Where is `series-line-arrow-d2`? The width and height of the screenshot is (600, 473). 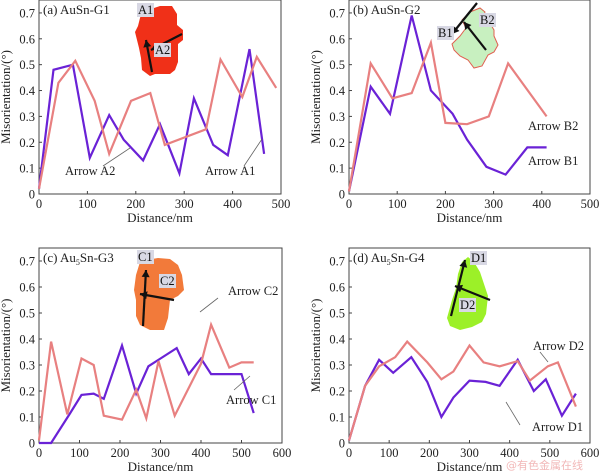 series-line-arrow-d2 is located at coordinates (462, 390).